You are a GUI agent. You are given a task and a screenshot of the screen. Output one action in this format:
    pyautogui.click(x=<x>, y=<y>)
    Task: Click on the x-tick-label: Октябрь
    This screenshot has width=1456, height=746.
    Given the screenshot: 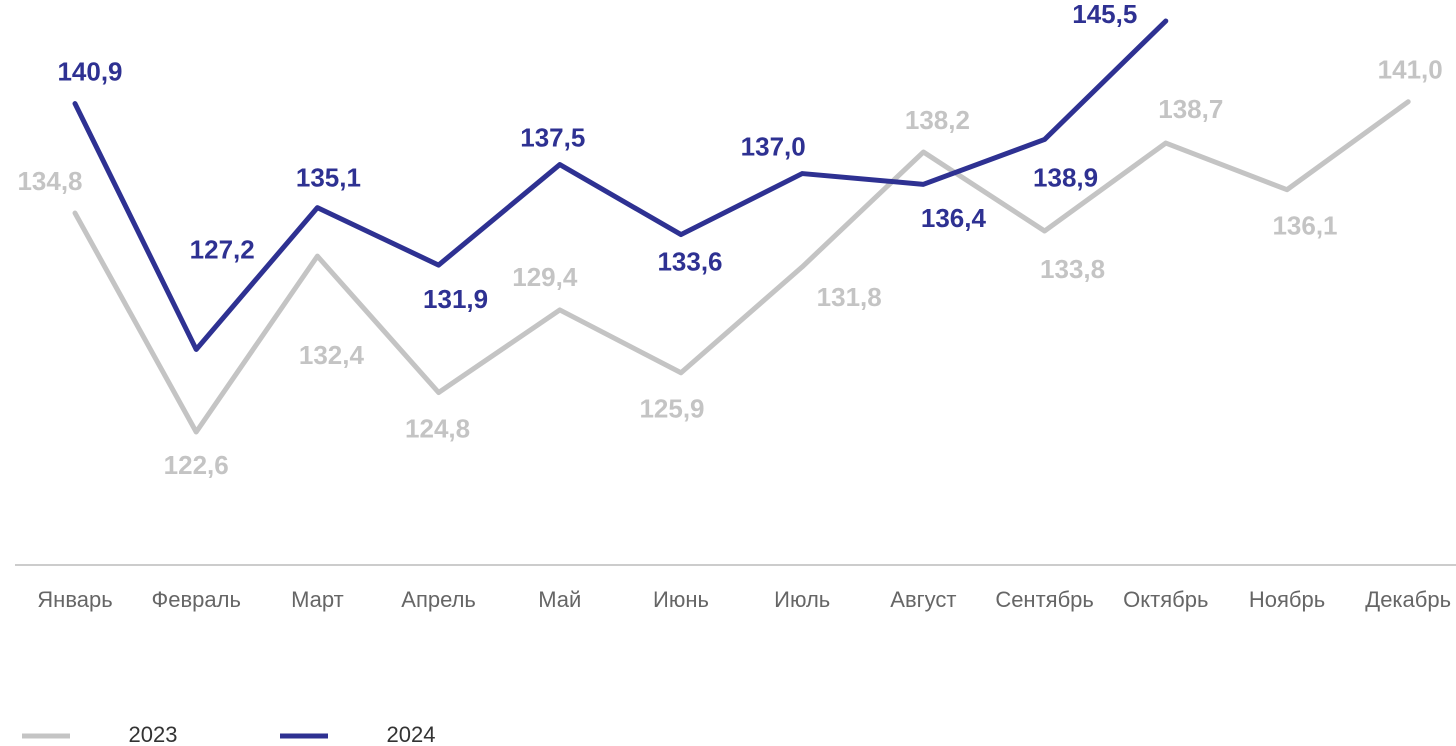 What is the action you would take?
    pyautogui.click(x=1165, y=599)
    